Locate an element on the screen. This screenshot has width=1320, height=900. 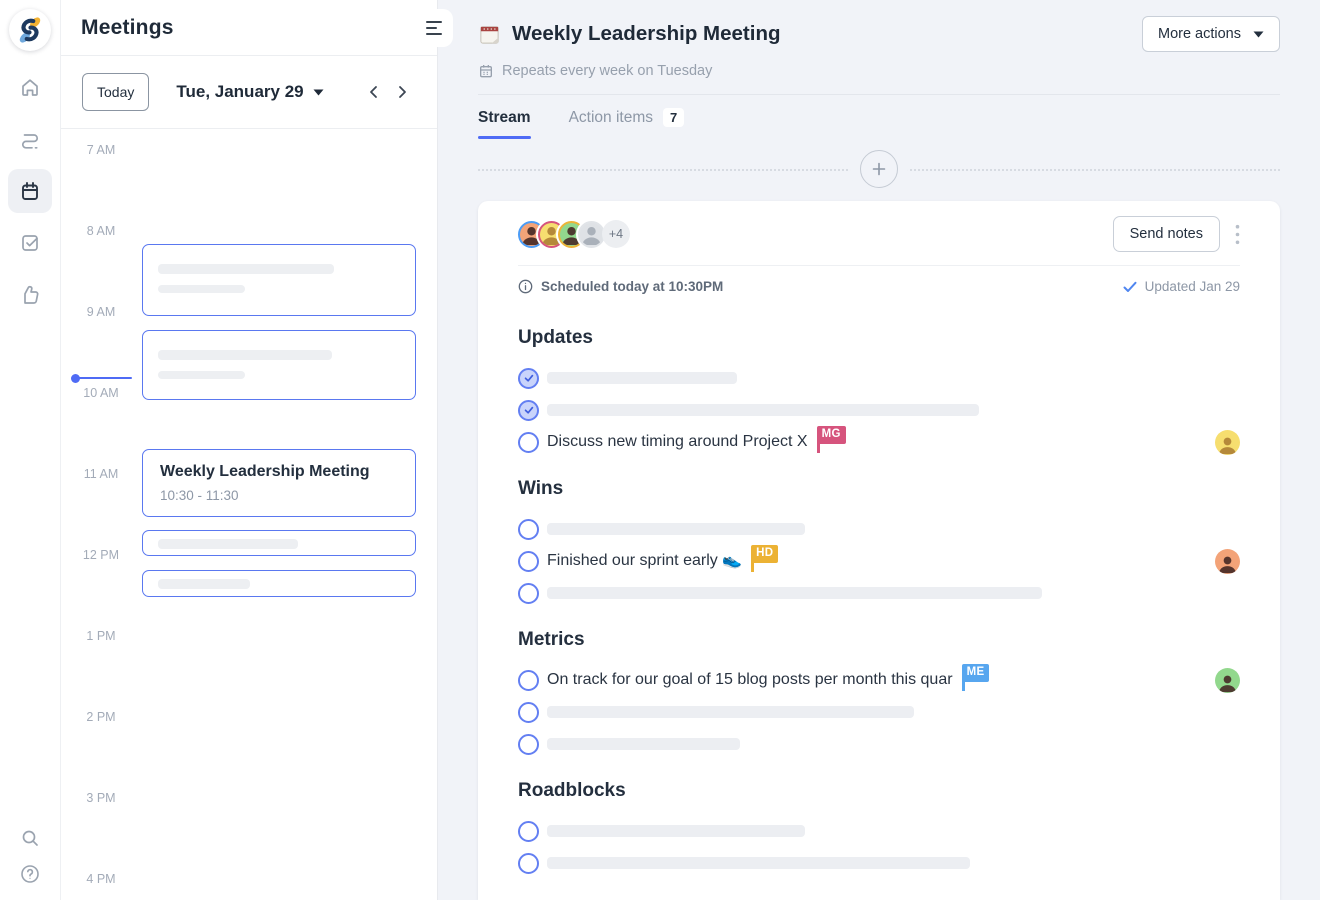
time-label: 1 PM is located at coordinates (101, 636).